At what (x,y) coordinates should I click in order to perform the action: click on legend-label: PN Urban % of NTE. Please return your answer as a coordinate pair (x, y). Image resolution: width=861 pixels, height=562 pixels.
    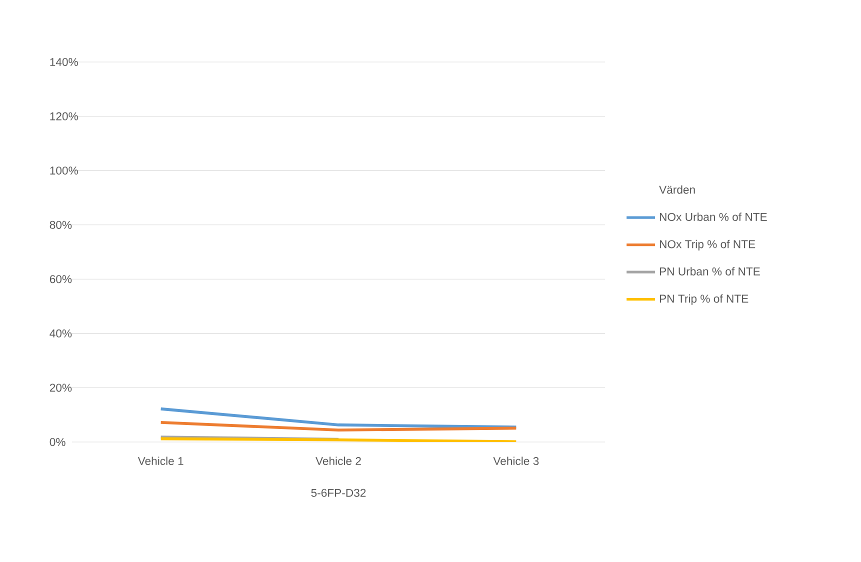
    Looking at the image, I should click on (710, 271).